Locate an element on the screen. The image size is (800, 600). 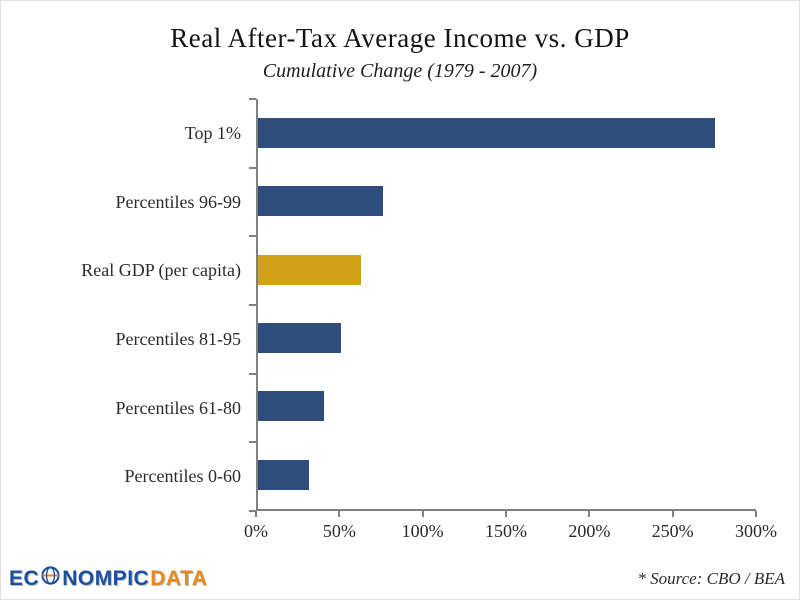
x-axis: 0% 50% 100% 150% 200% 250% 300% is located at coordinates (510, 532).